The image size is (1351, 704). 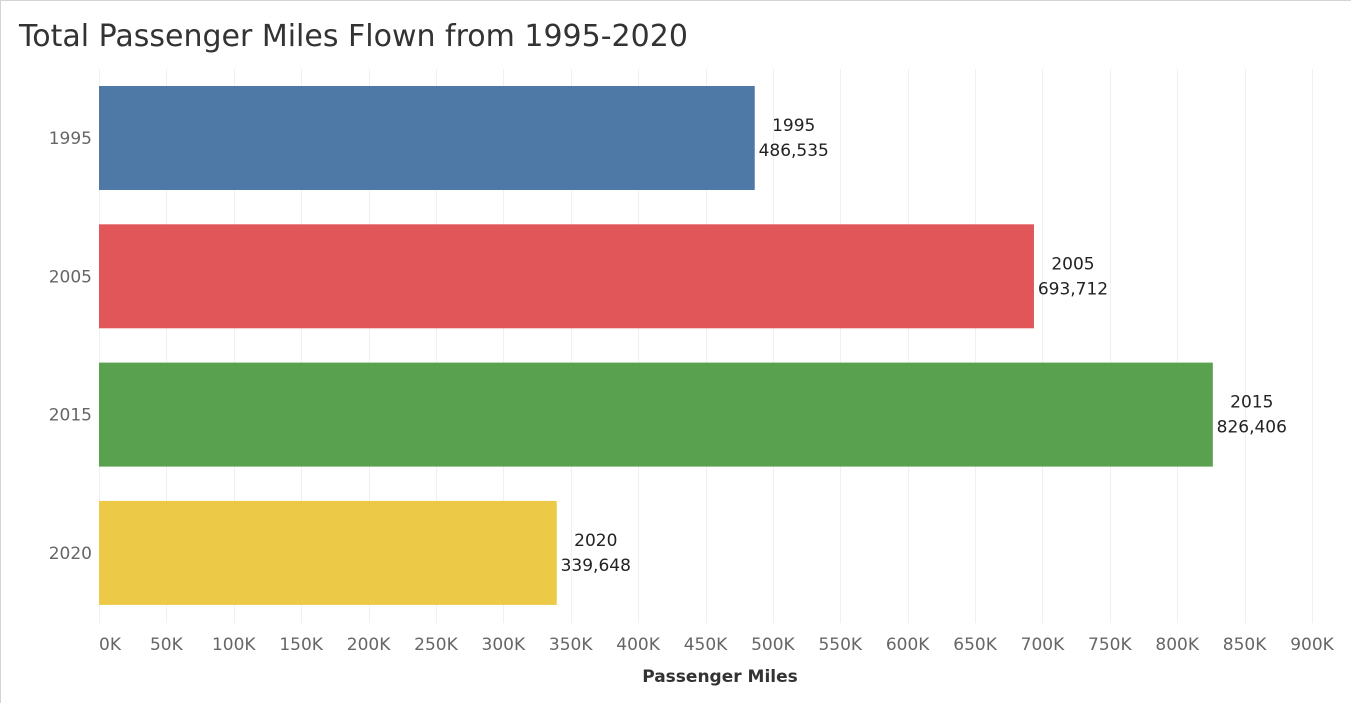 I want to click on x-tick-label: 250K, so click(x=436, y=645).